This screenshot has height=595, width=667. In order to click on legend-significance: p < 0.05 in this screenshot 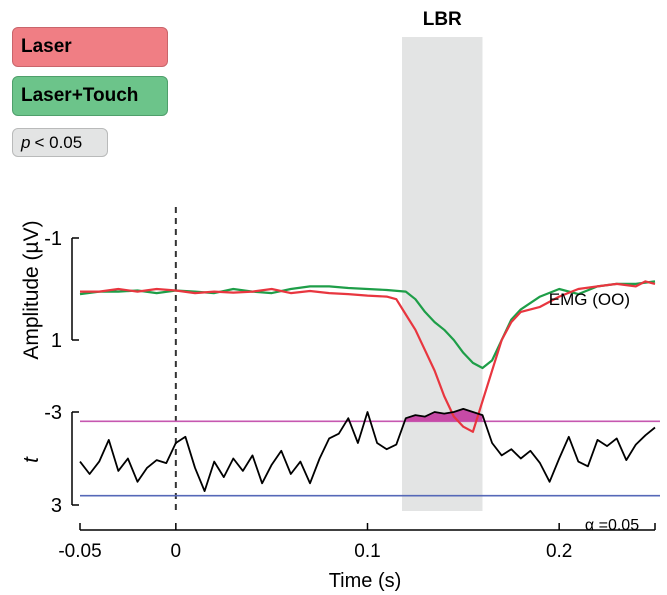, I will do `click(60, 142)`.